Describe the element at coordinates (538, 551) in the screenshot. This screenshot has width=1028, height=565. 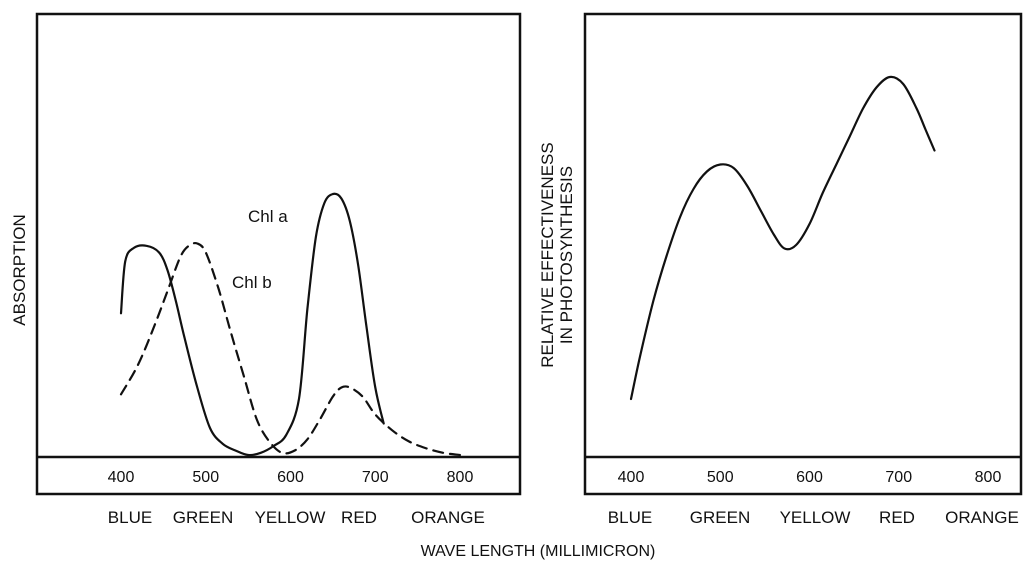
I see `x-axis-title: WAVE LENGTH (MILLIMICRON)` at that location.